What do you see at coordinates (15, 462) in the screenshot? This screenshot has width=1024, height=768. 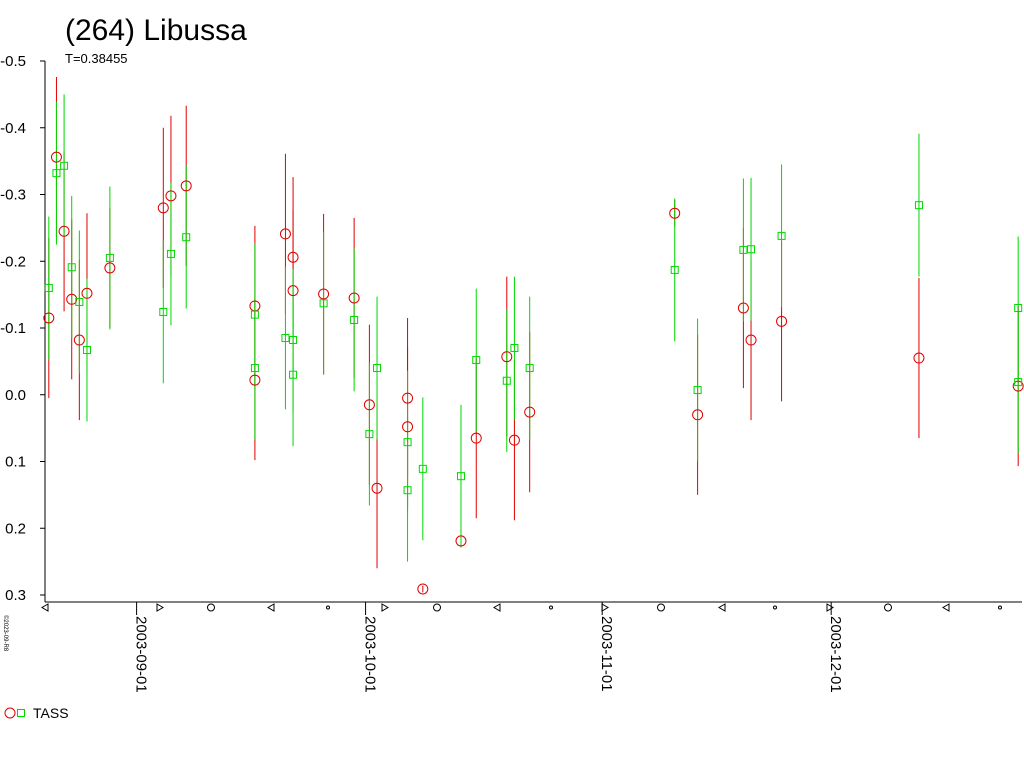 I see `y-tick-label: 0.1` at bounding box center [15, 462].